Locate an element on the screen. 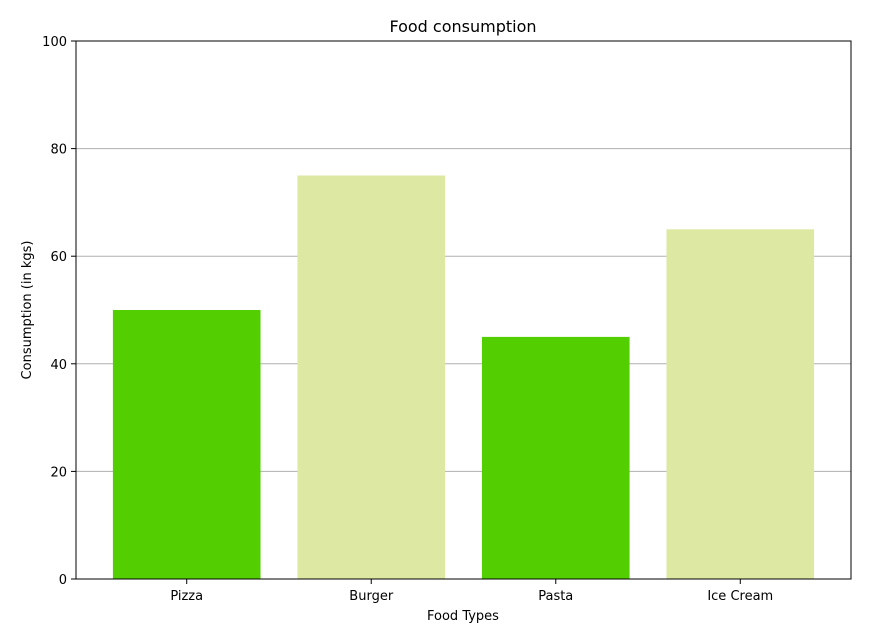  y-tick-label: 0 is located at coordinates (63, 580).